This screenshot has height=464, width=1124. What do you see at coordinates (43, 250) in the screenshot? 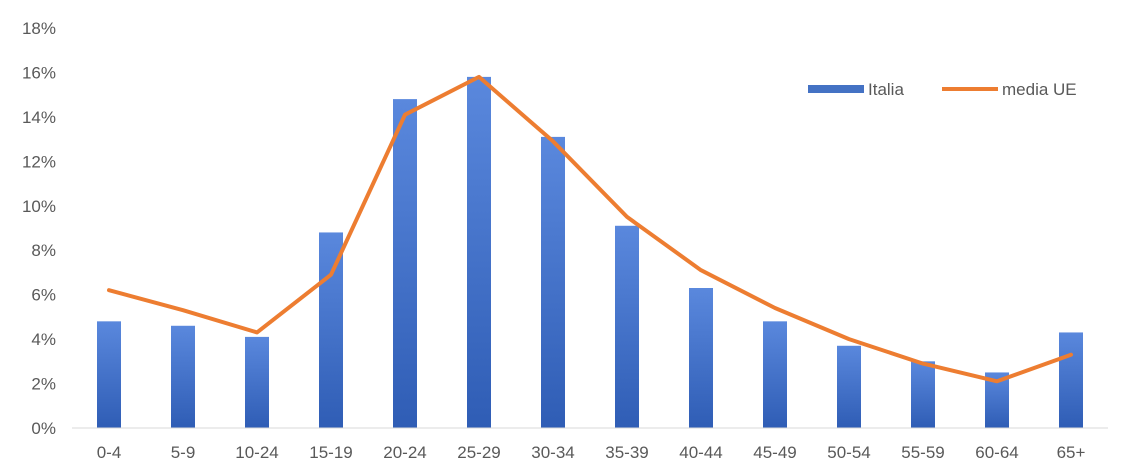
I see `y-tick-label: 8%` at bounding box center [43, 250].